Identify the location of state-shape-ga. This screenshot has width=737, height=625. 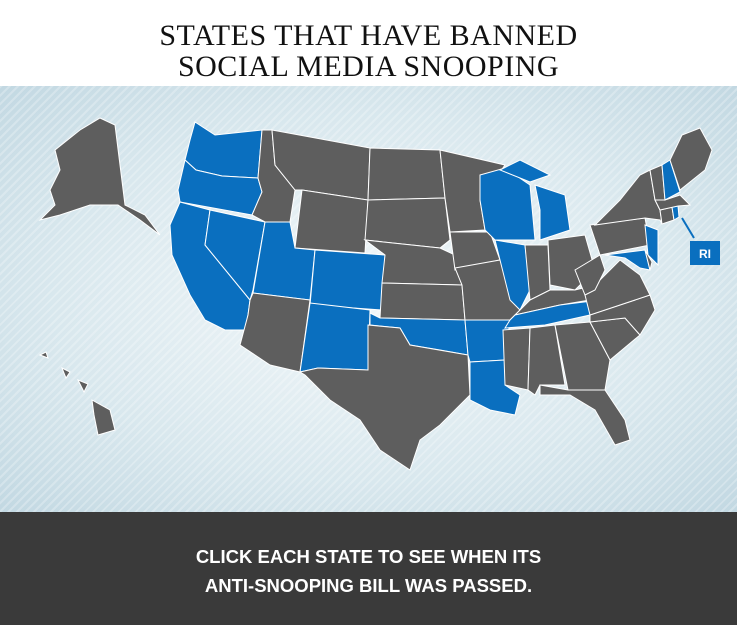
(582, 356).